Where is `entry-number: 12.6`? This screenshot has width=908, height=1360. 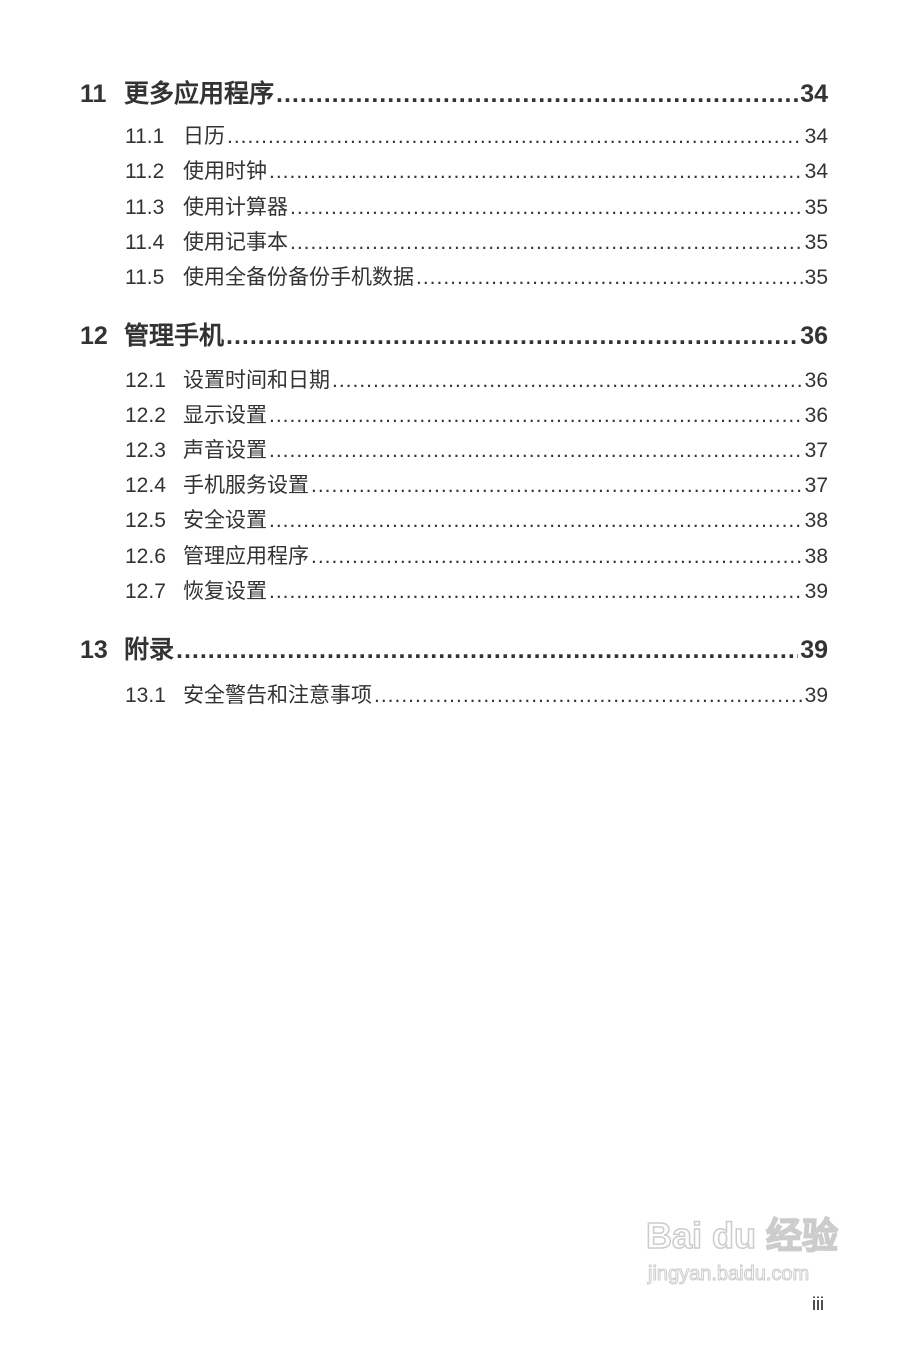
entry-number: 12.6 is located at coordinates (145, 556).